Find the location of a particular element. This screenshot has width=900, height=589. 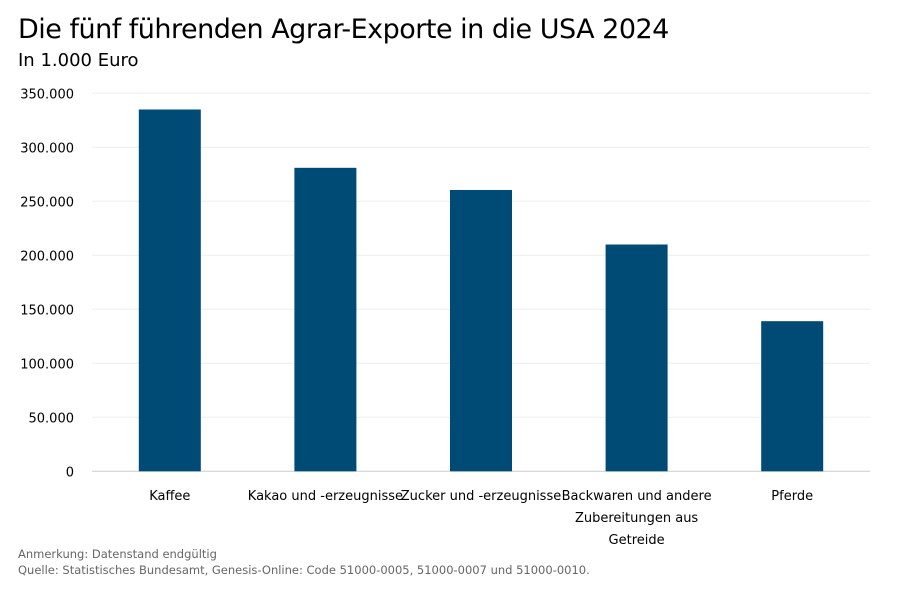

x-tick-label-line: Kakao und -erzeugnisse is located at coordinates (325, 496).